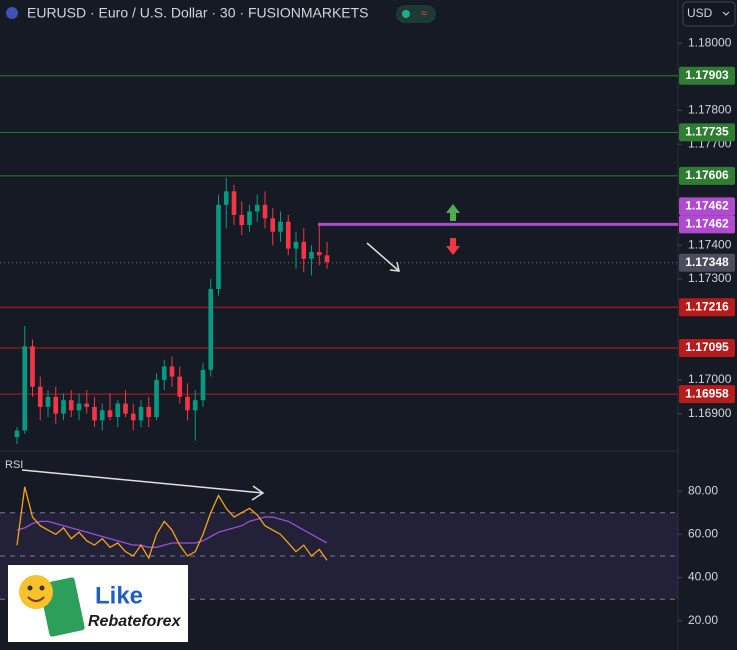 The height and width of the screenshot is (650, 737). Describe the element at coordinates (36, 599) in the screenshot. I see `logo-smile` at that location.